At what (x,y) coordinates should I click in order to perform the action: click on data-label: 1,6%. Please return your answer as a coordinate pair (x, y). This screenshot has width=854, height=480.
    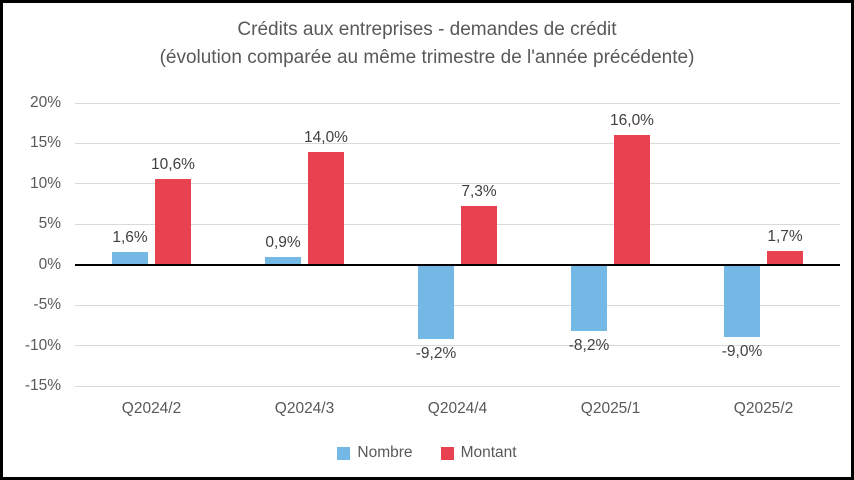
    Looking at the image, I should click on (130, 237).